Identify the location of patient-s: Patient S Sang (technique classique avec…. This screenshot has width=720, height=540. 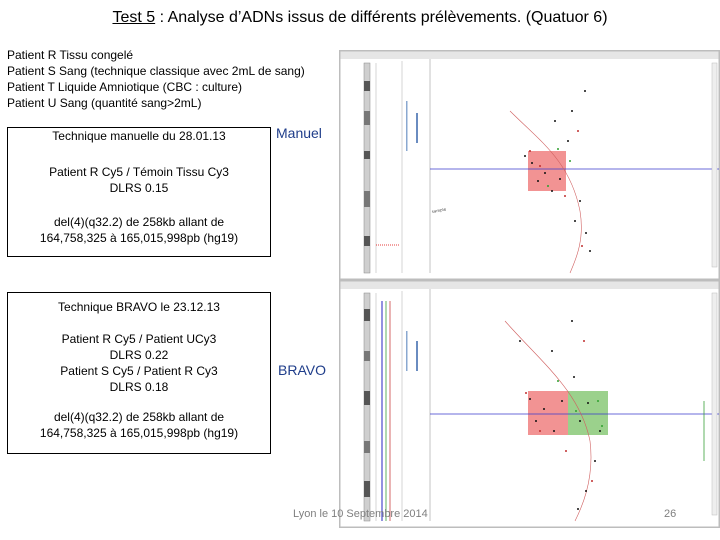
(156, 71).